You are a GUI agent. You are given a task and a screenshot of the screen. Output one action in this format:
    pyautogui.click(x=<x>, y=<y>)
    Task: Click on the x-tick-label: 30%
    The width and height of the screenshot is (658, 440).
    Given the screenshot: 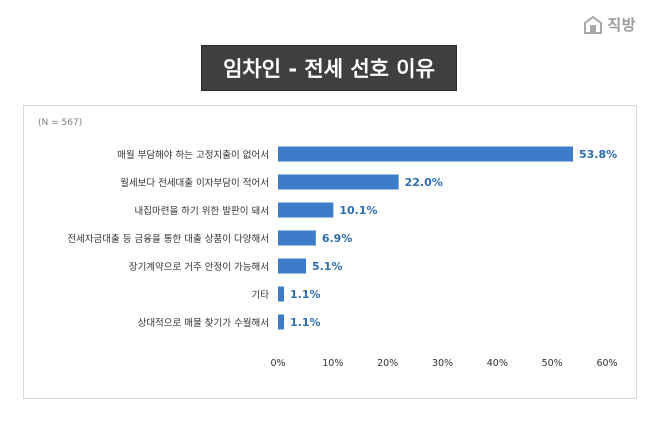 What is the action you would take?
    pyautogui.click(x=442, y=363)
    